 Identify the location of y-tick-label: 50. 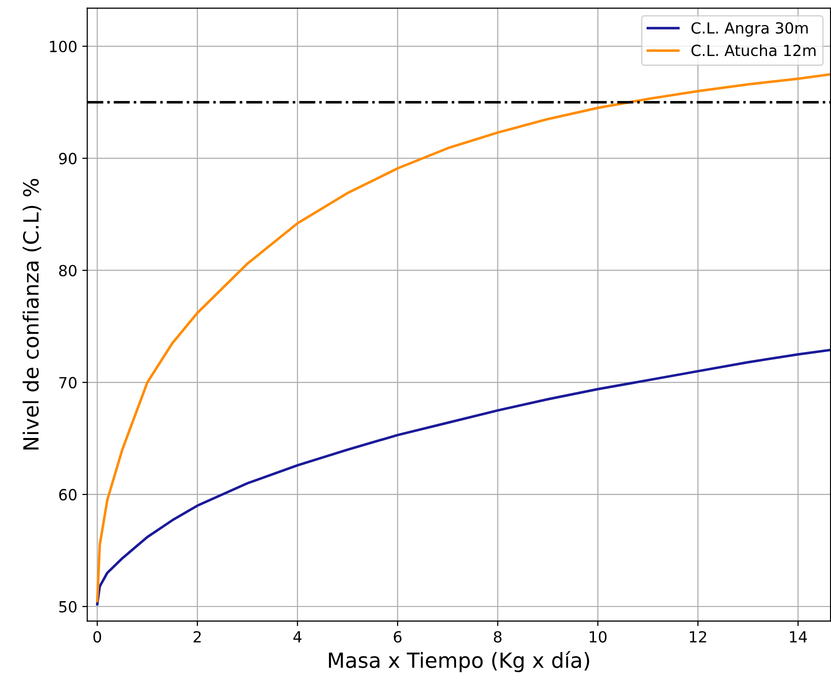
(68, 606).